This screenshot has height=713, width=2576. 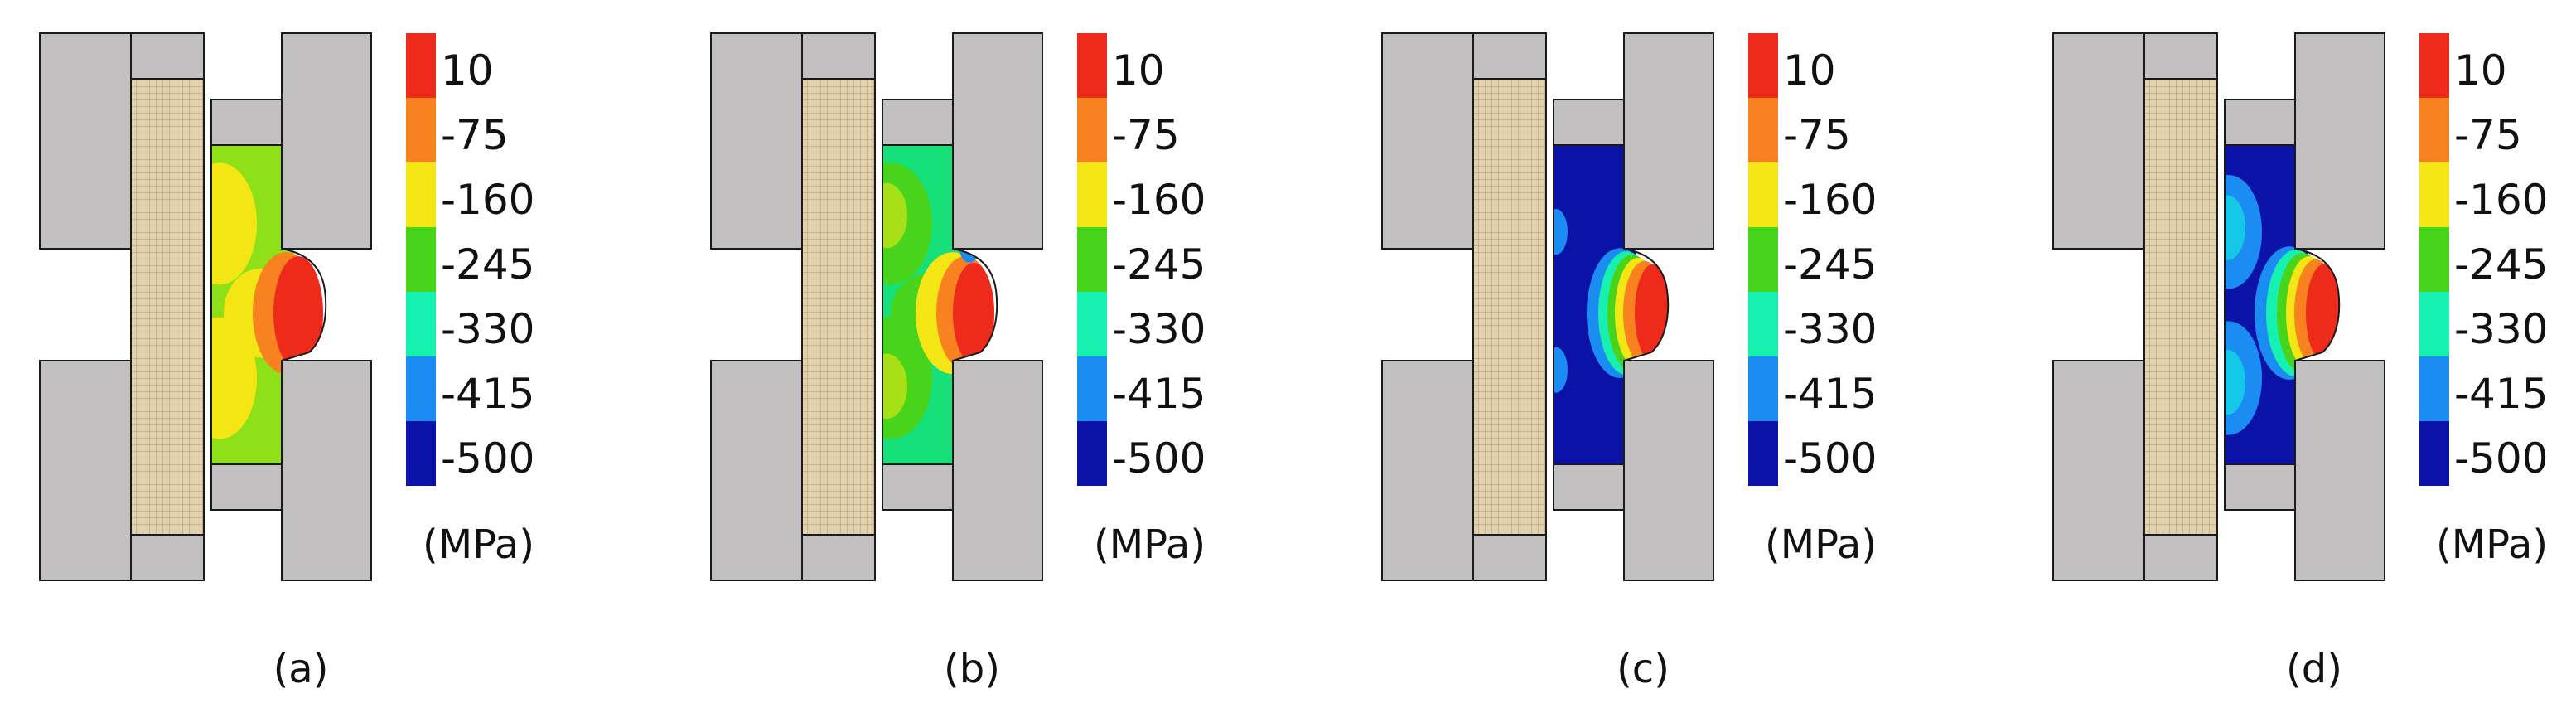 What do you see at coordinates (301, 669) in the screenshot?
I see `panel-caption: (a)` at bounding box center [301, 669].